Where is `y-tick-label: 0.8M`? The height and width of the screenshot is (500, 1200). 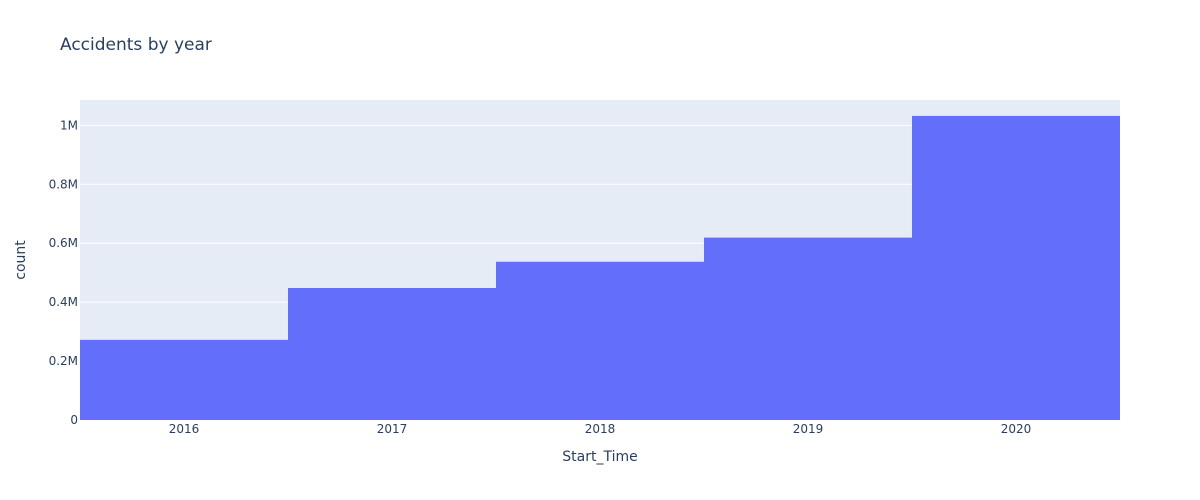 y-tick-label: 0.8M is located at coordinates (63, 184).